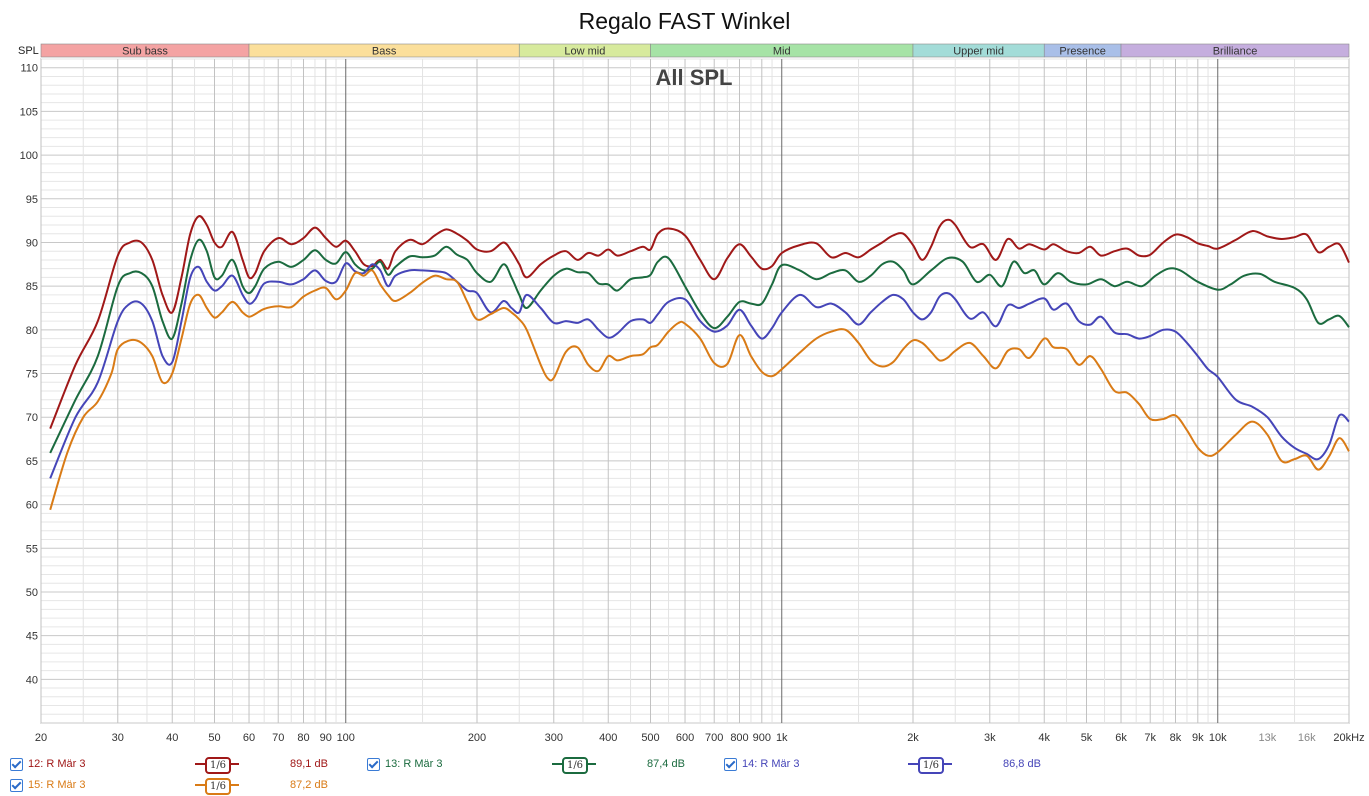 This screenshot has width=1369, height=796. Describe the element at coordinates (685, 738) in the screenshot. I see `x-tick-label: 600` at that location.